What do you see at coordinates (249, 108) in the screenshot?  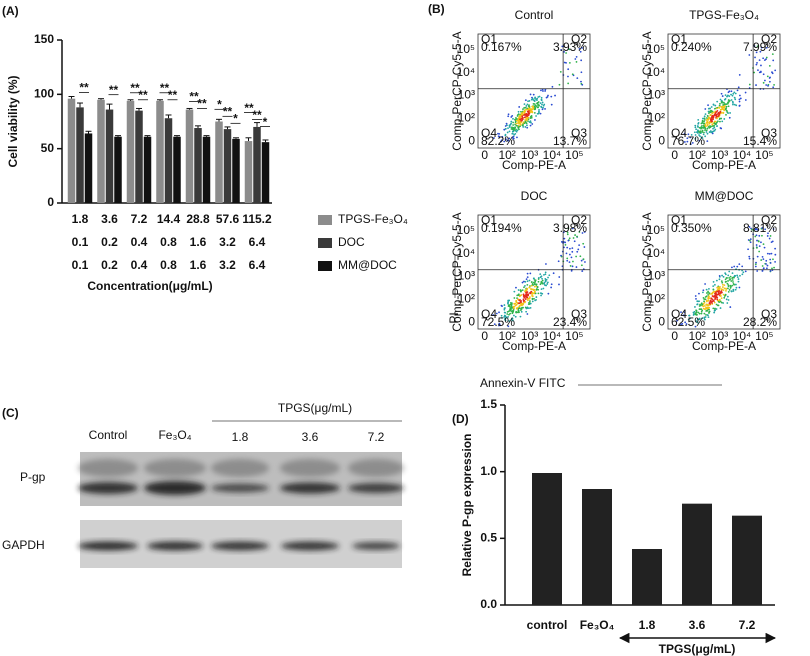 I see `significance: **` at bounding box center [249, 108].